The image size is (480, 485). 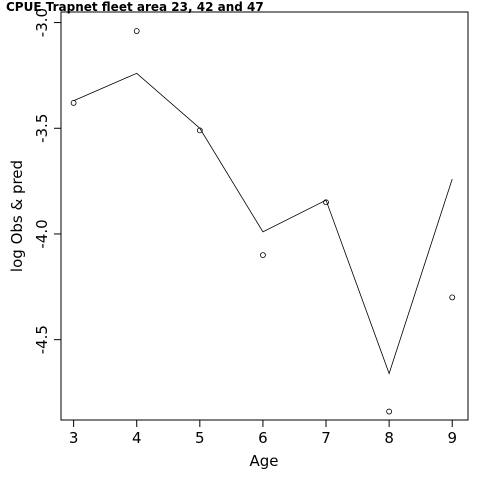 I want to click on x-axis-label: Age, so click(x=263, y=461).